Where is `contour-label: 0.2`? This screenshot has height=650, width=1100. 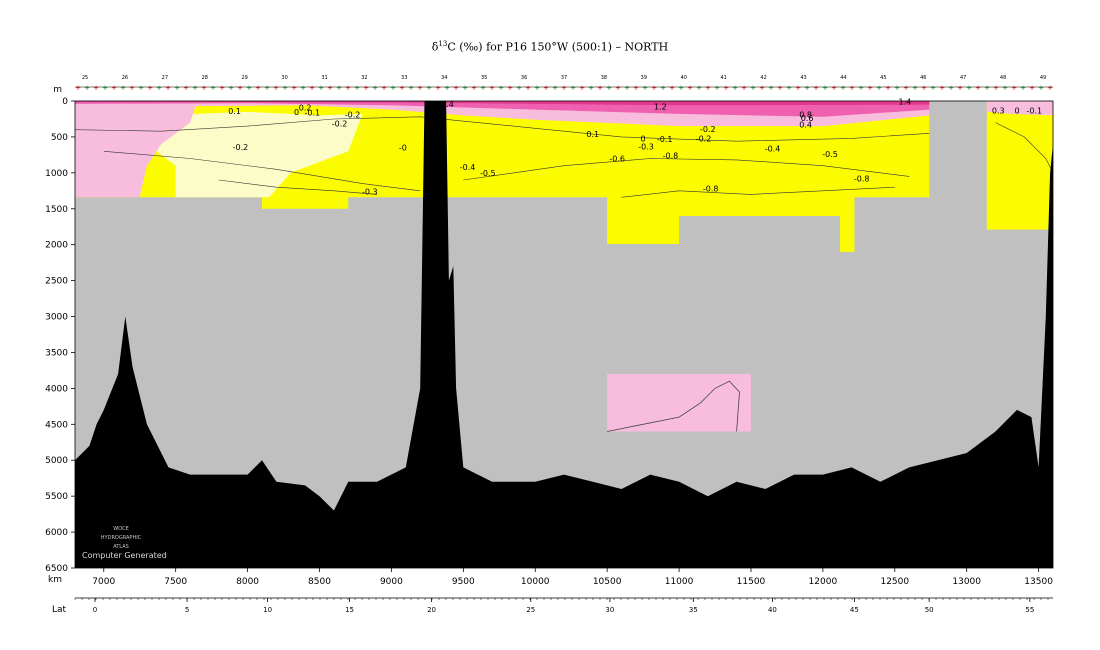 contour-label: 0.2 is located at coordinates (305, 108).